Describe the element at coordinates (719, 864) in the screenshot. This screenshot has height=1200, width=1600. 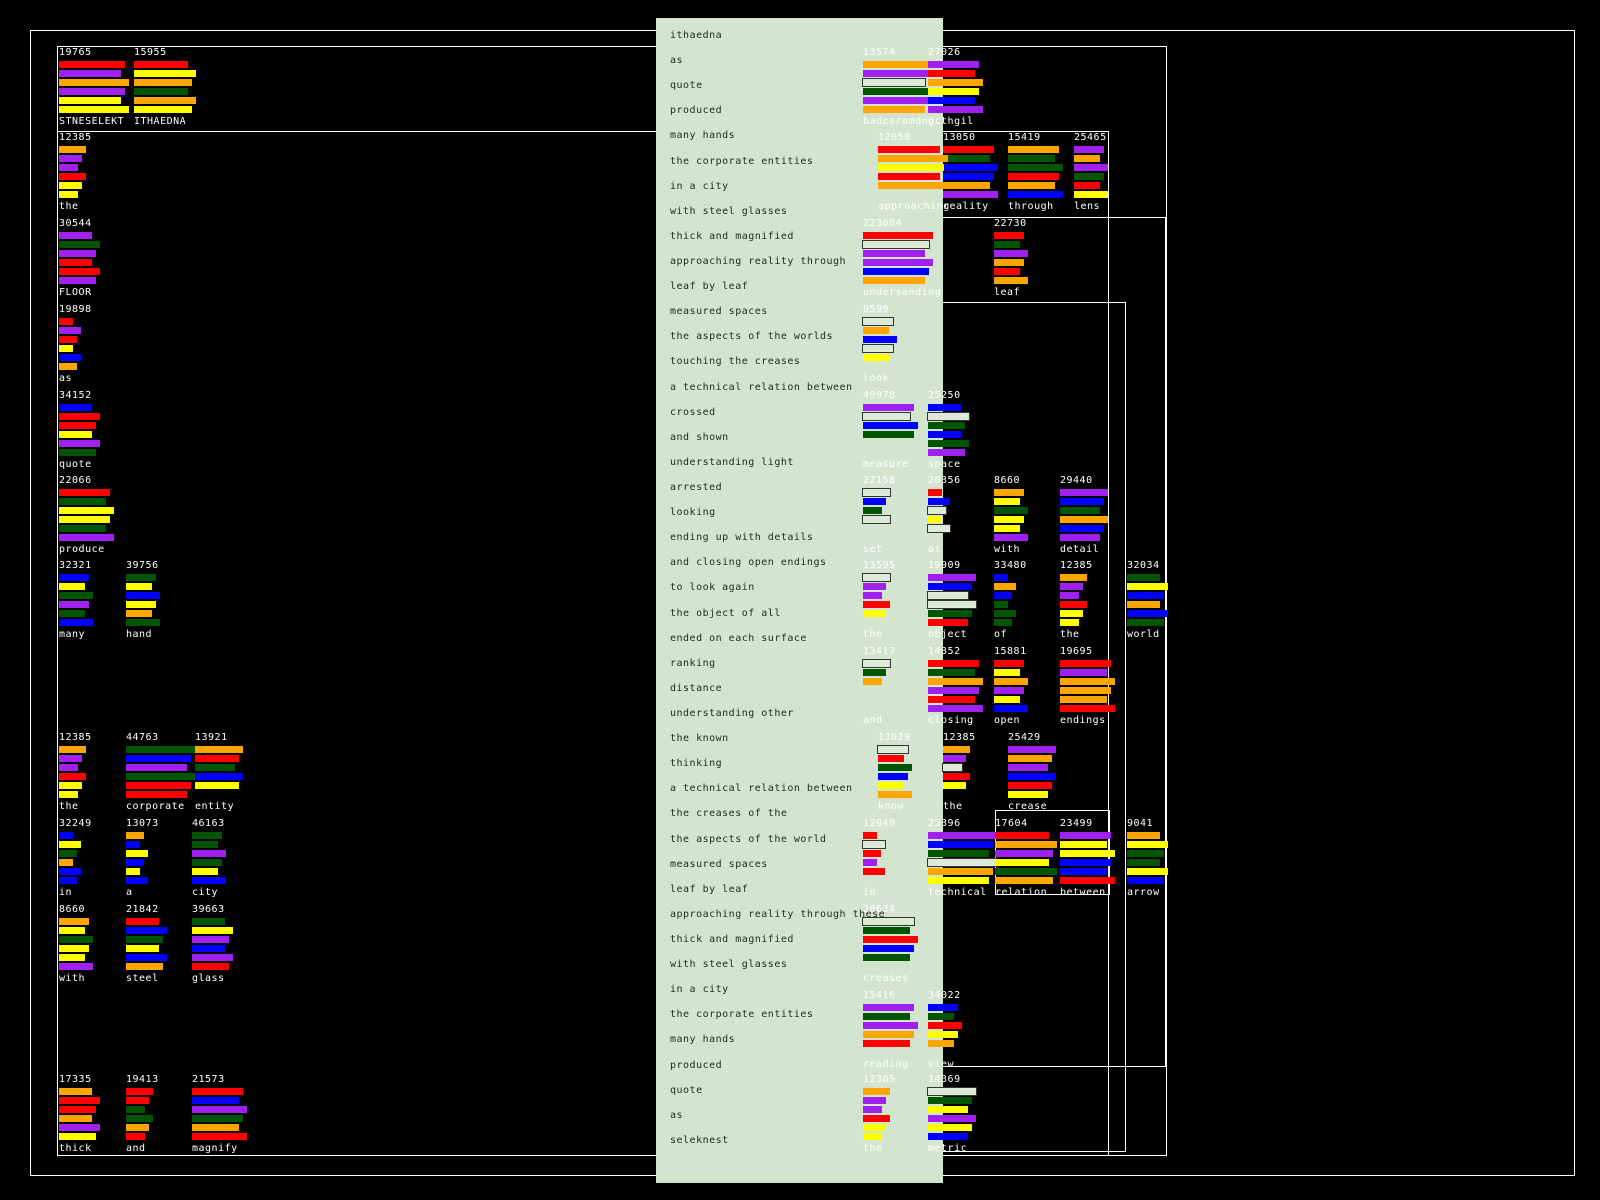
I see `panel-line: measured spaces` at that location.